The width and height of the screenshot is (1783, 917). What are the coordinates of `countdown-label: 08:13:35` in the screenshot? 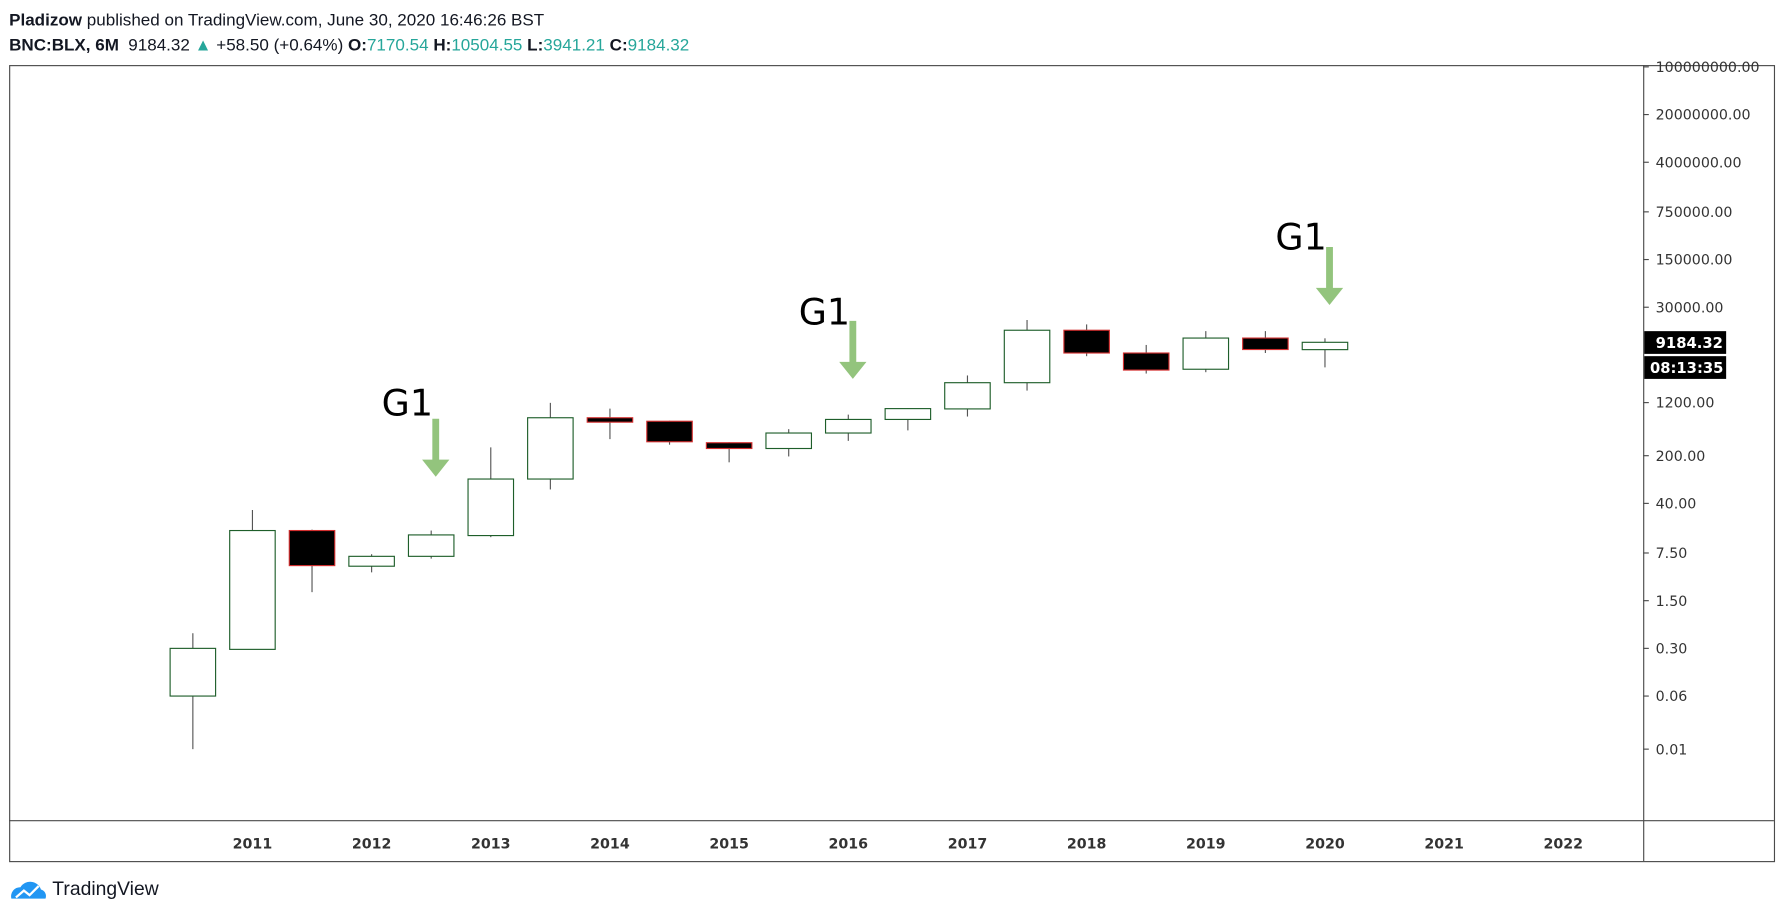 It's located at (1685, 367).